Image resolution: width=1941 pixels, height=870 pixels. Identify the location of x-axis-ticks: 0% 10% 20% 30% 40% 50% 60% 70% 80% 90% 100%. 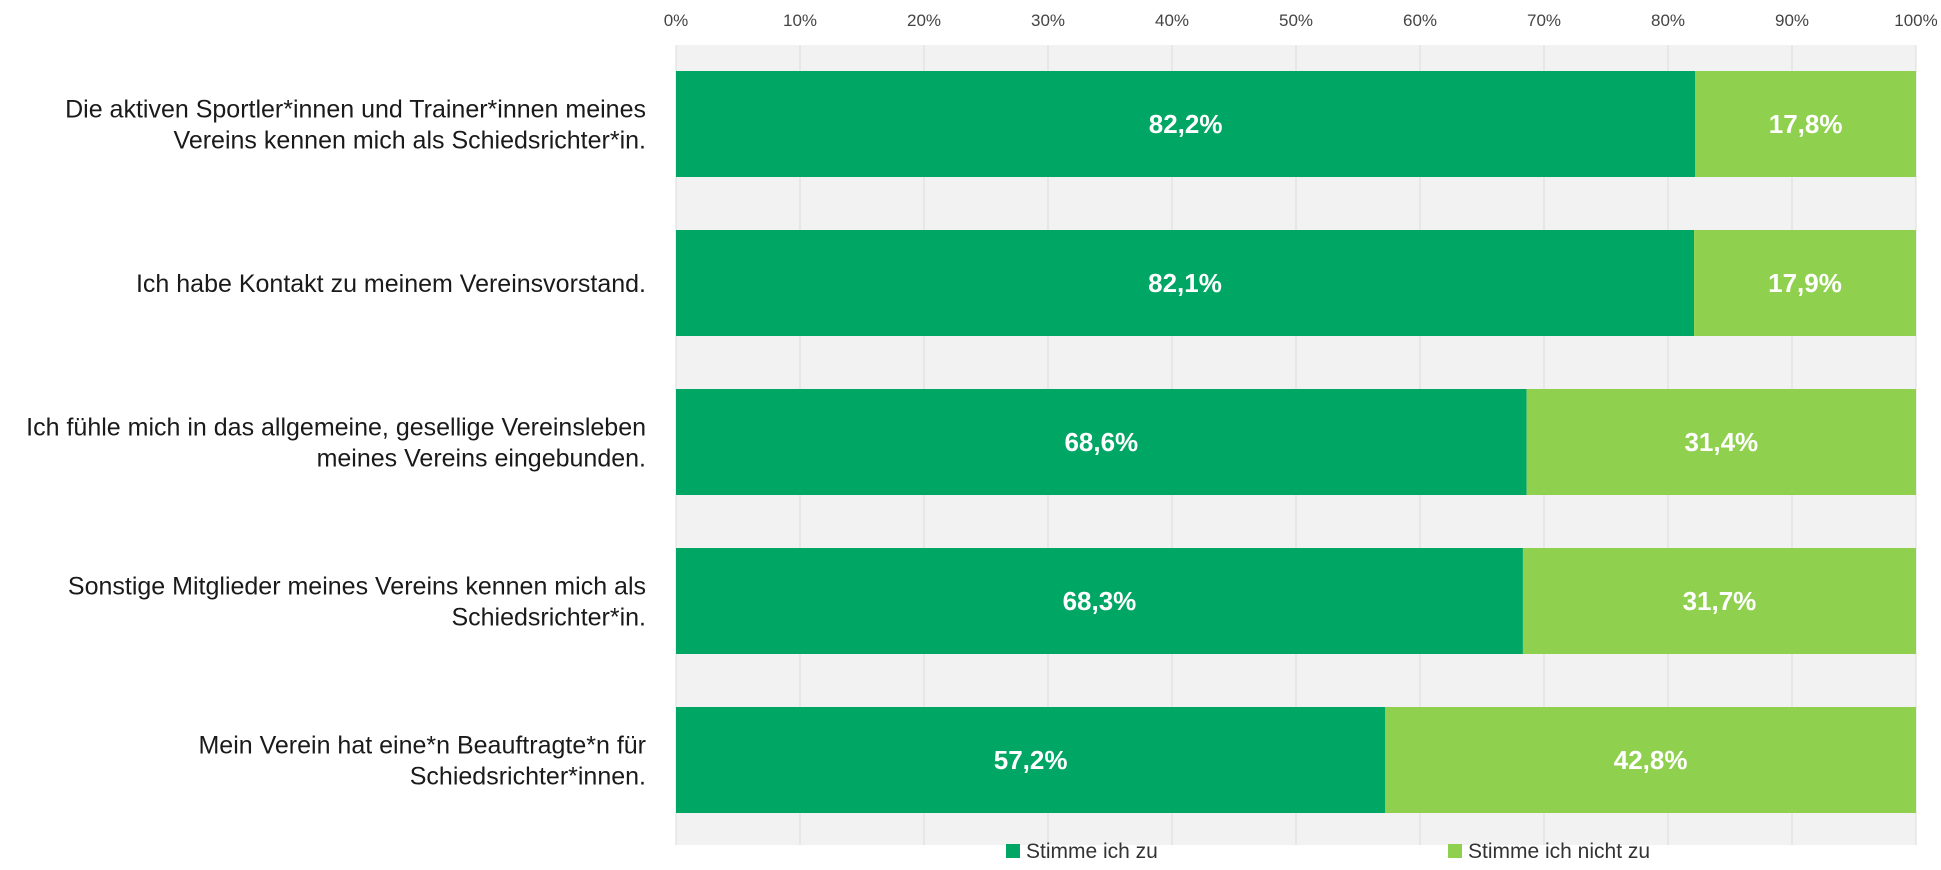
(1301, 20).